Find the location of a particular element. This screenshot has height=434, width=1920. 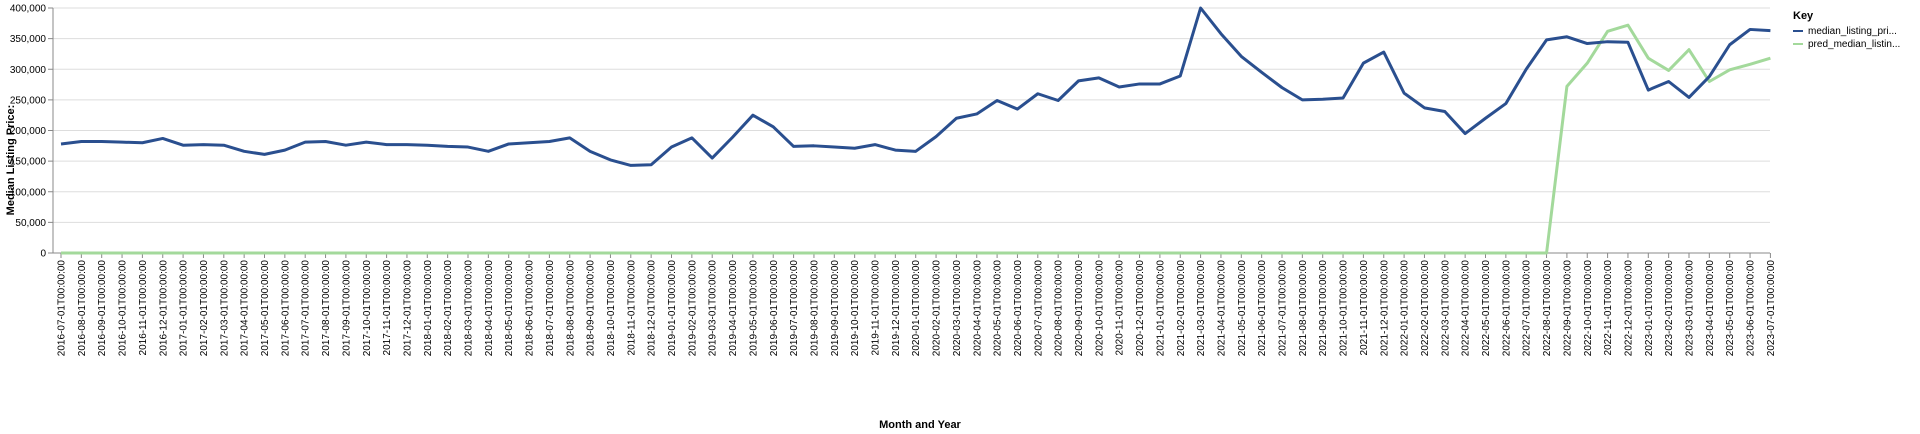

x-tick-label: 2018-05-01T00:00:00 is located at coordinates (509, 308).